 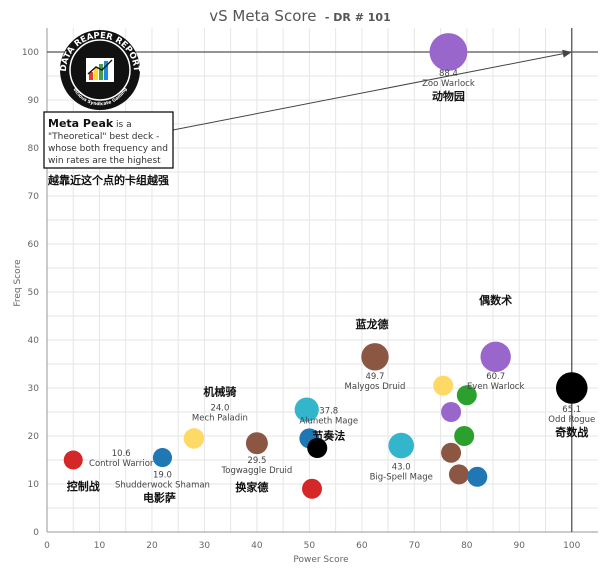 I want to click on point-value-label: 49.7, so click(x=375, y=377).